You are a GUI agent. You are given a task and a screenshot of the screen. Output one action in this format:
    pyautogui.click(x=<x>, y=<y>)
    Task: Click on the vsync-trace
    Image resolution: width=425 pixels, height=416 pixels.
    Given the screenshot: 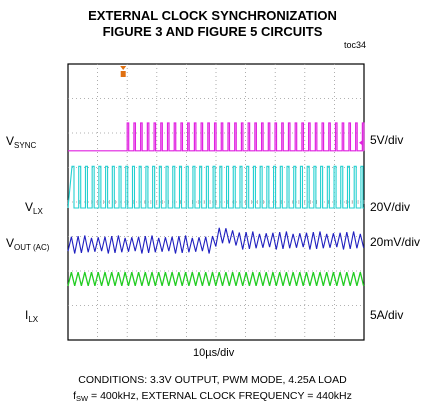 What is the action you would take?
    pyautogui.click(x=216, y=137)
    